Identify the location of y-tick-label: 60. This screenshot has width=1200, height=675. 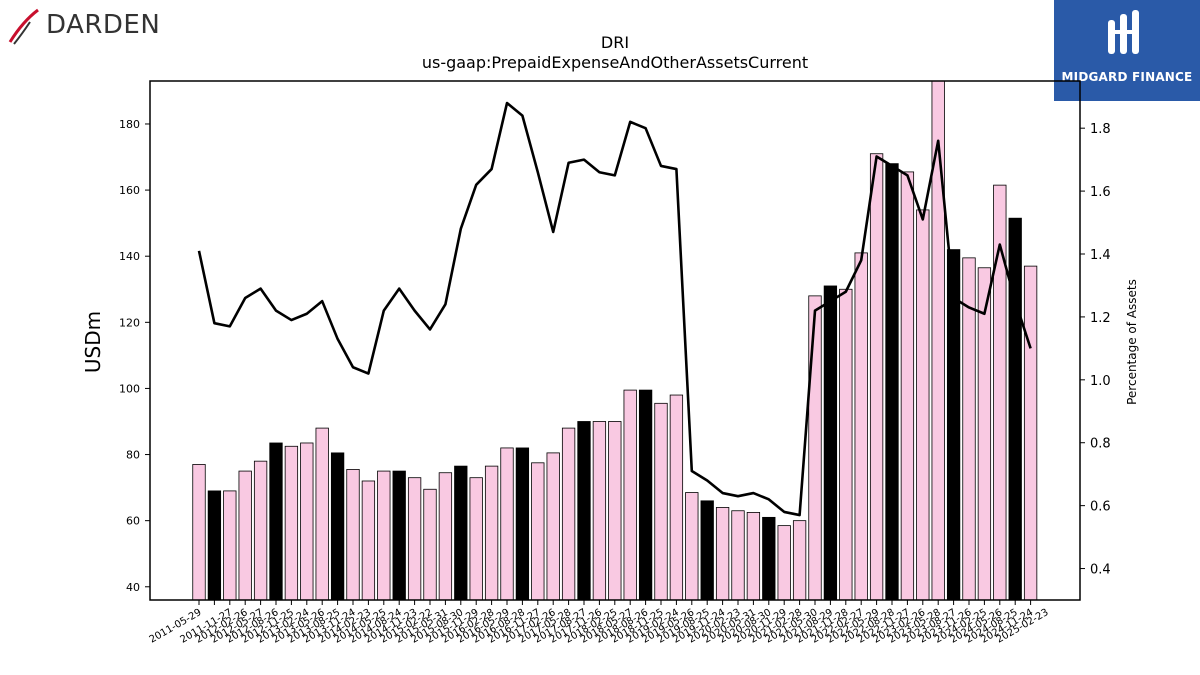
(133, 521).